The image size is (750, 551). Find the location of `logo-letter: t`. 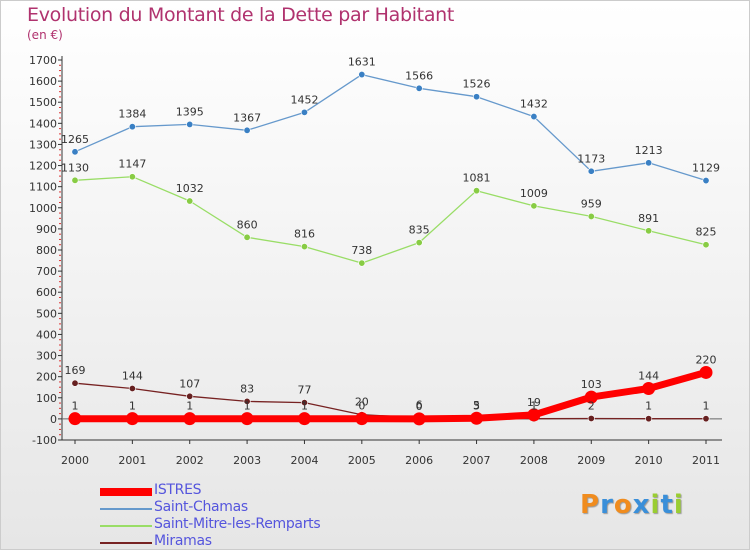

logo-letter: t is located at coordinates (667, 505).